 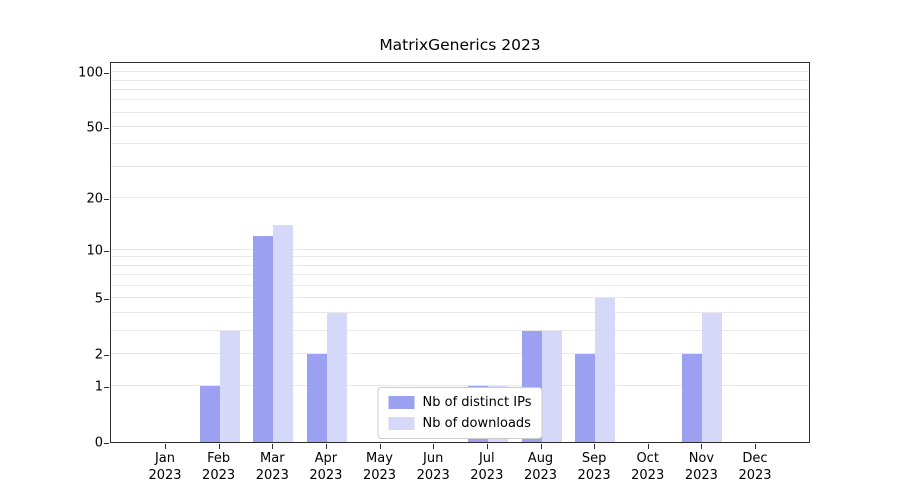 What do you see at coordinates (460, 45) in the screenshot?
I see `chart-title: MatrixGenerics 2023` at bounding box center [460, 45].